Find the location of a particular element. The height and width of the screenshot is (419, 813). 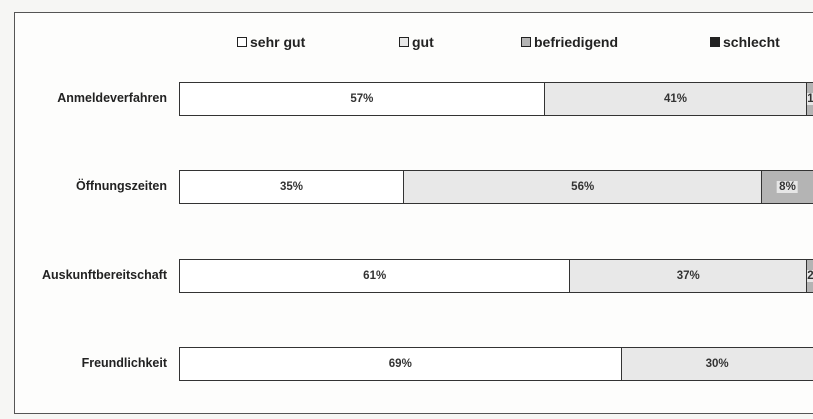

bar-3-0: 69% is located at coordinates (400, 364).